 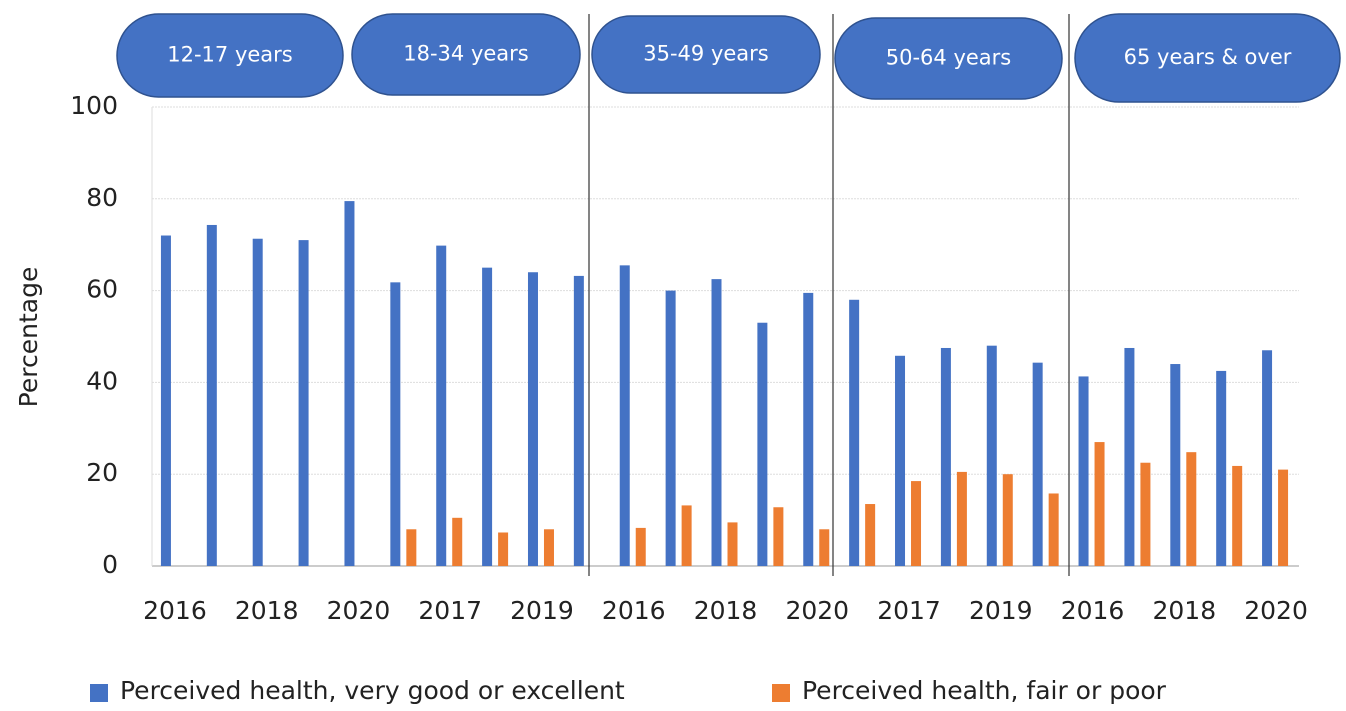 I want to click on y-tick-label: 60, so click(x=102, y=289).